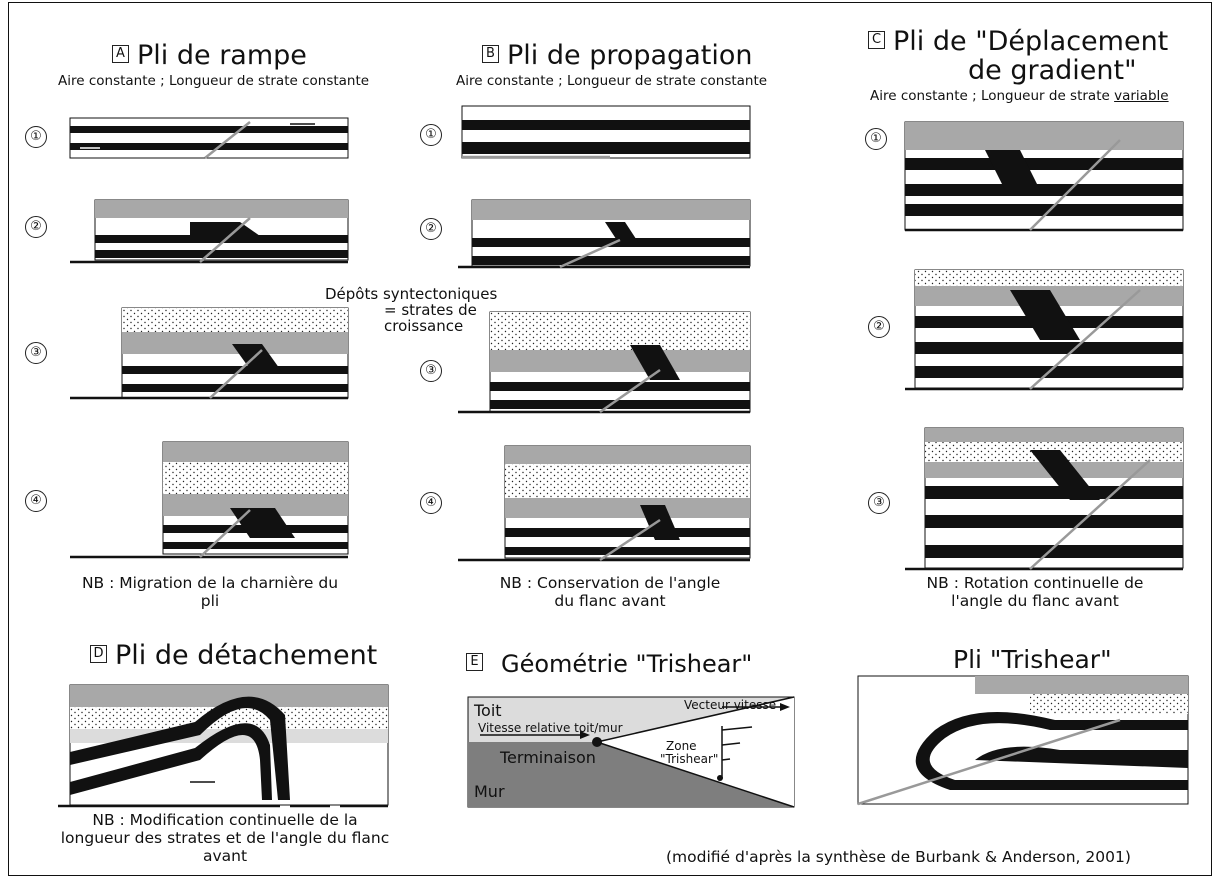  Describe the element at coordinates (489, 791) in the screenshot. I see `label-mur: Mur` at that location.